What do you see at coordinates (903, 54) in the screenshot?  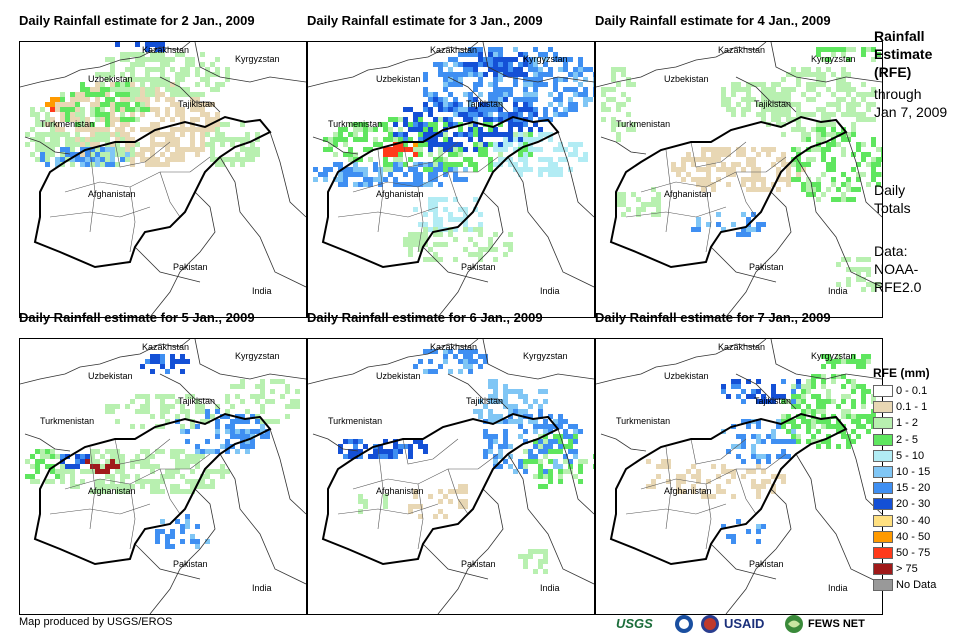 I see `rfe-heading: Rainfall Estimate (RFE)` at bounding box center [903, 54].